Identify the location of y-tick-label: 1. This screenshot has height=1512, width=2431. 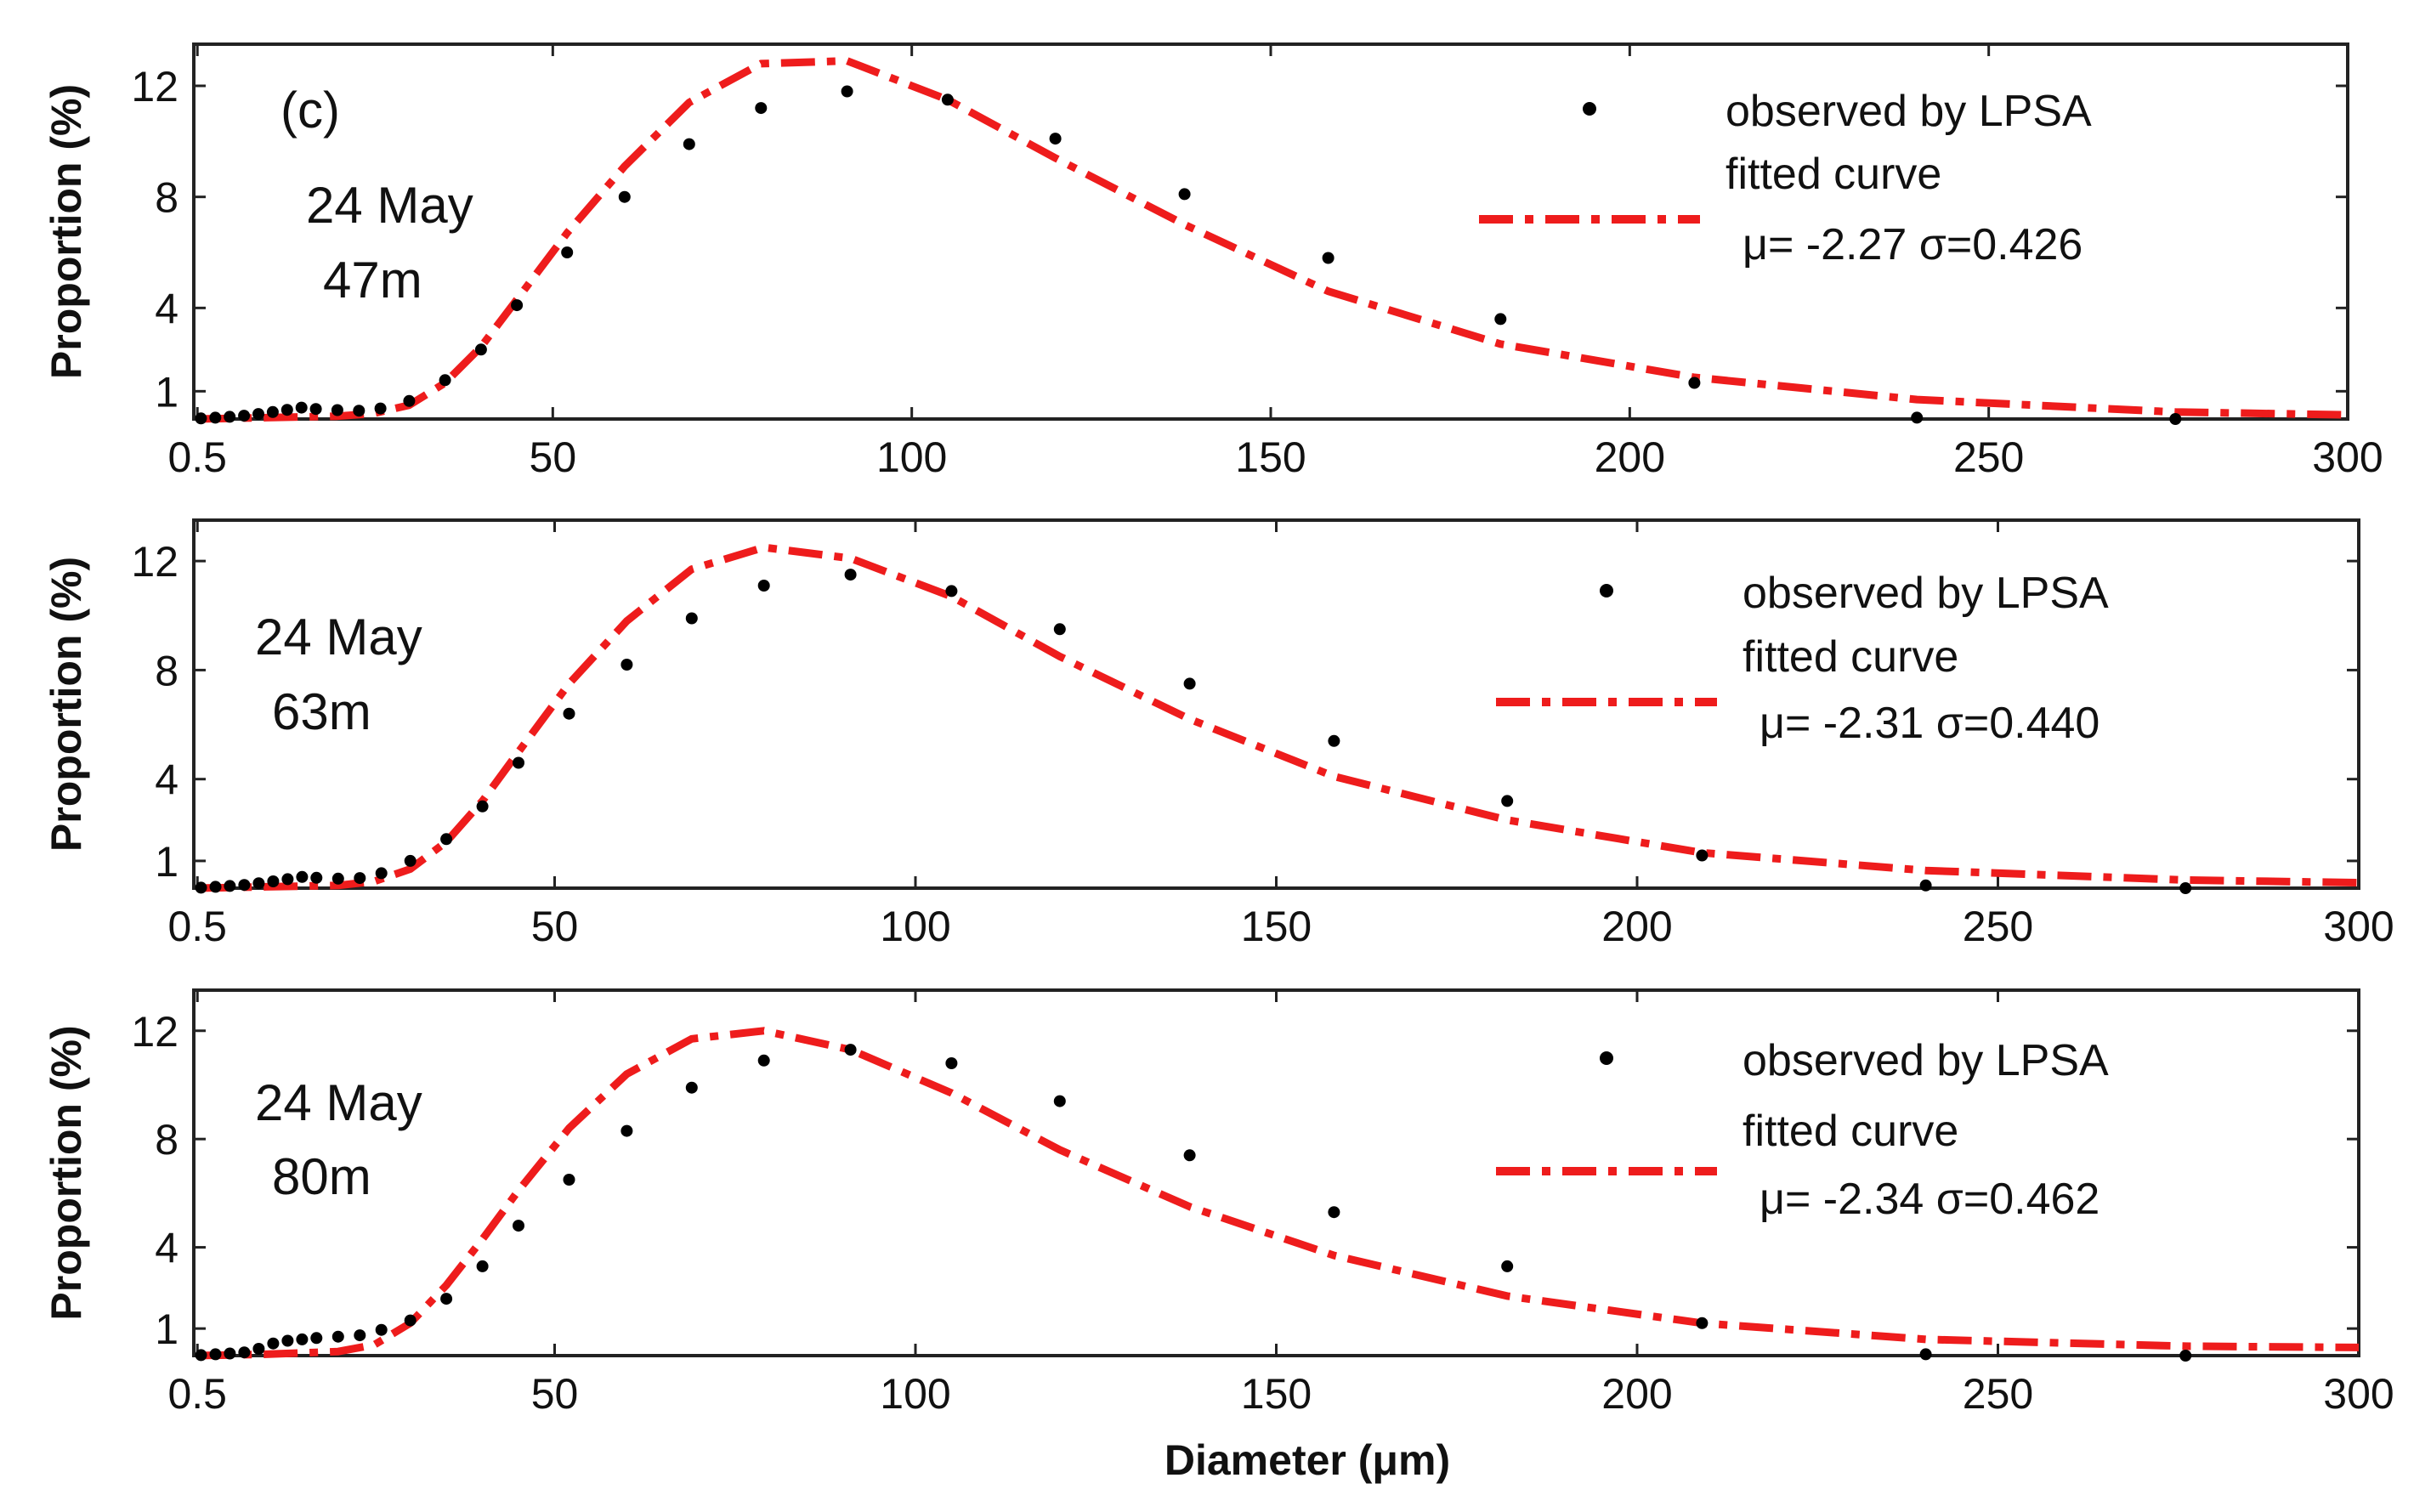
(166, 862).